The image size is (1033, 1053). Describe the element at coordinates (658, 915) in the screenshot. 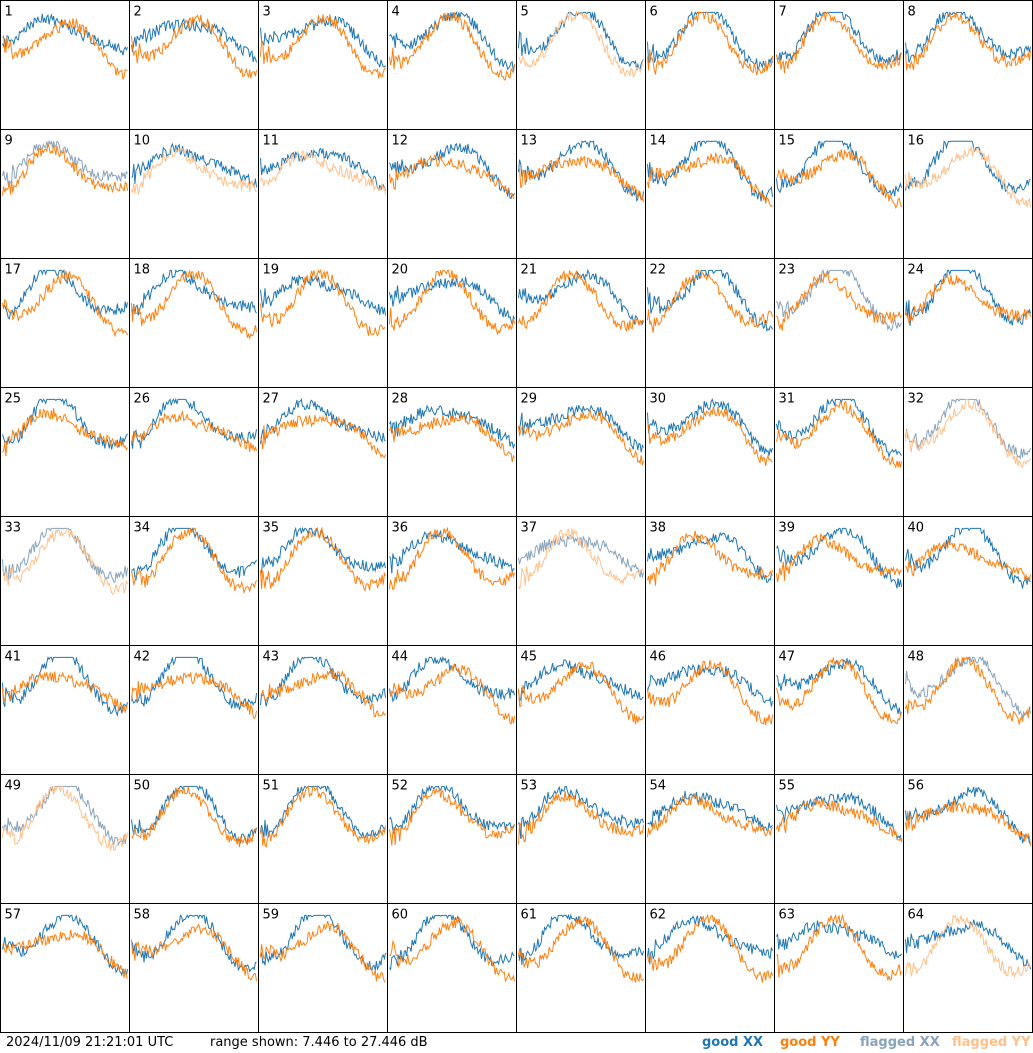

I see `panel-label: 62` at that location.